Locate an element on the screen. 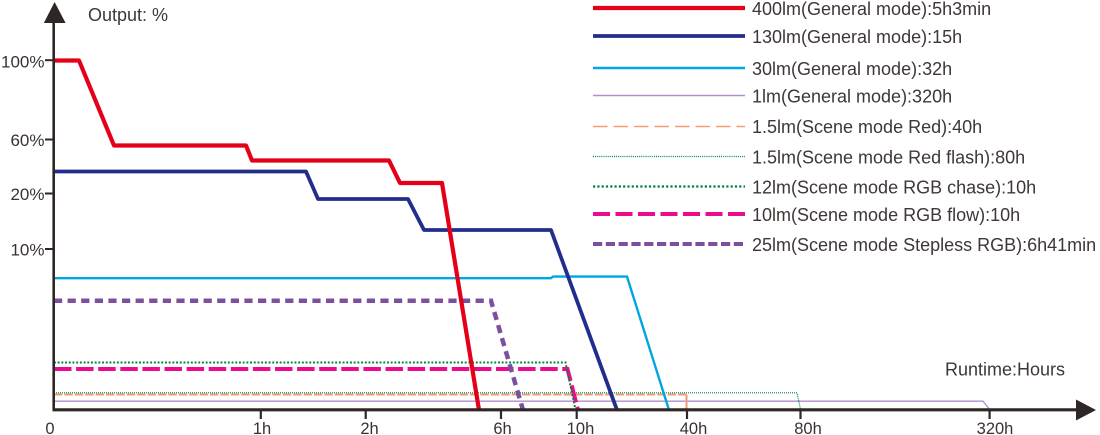 The image size is (1100, 435). svg-text: 1lm(General mode):320h is located at coordinates (852, 97).